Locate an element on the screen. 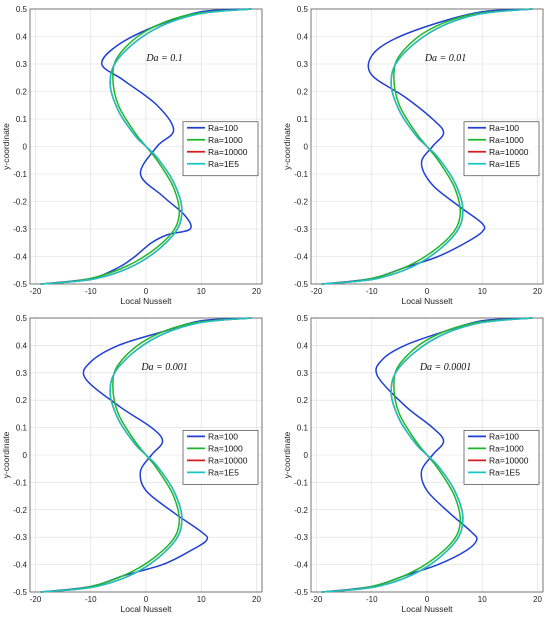 The height and width of the screenshot is (618, 550). darcy-number-annotation: Da = 0.01 is located at coordinates (445, 58).